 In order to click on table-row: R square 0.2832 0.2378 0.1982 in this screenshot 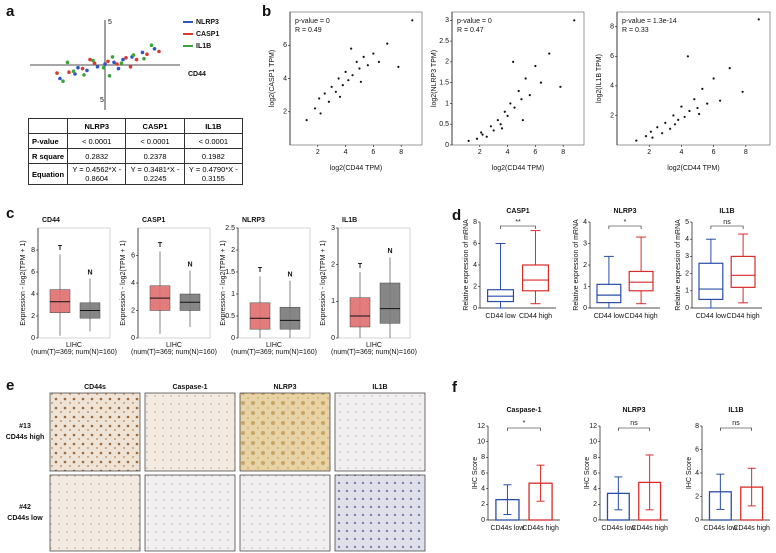, I will do `click(135, 156)`.